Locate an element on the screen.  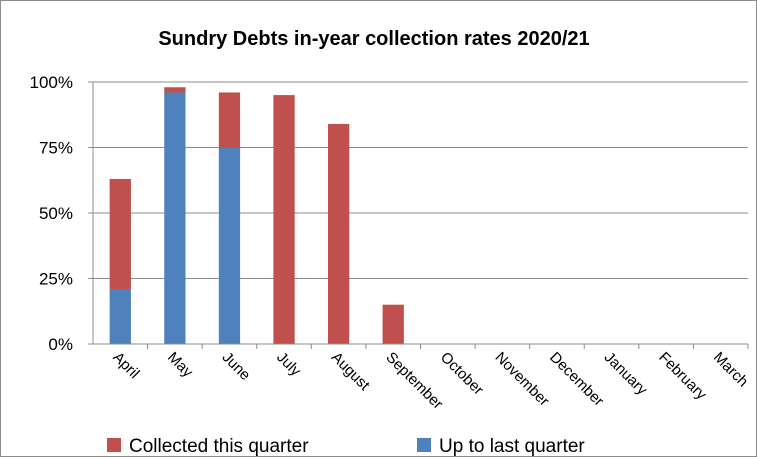
x-tick-label: December is located at coordinates (576, 379).